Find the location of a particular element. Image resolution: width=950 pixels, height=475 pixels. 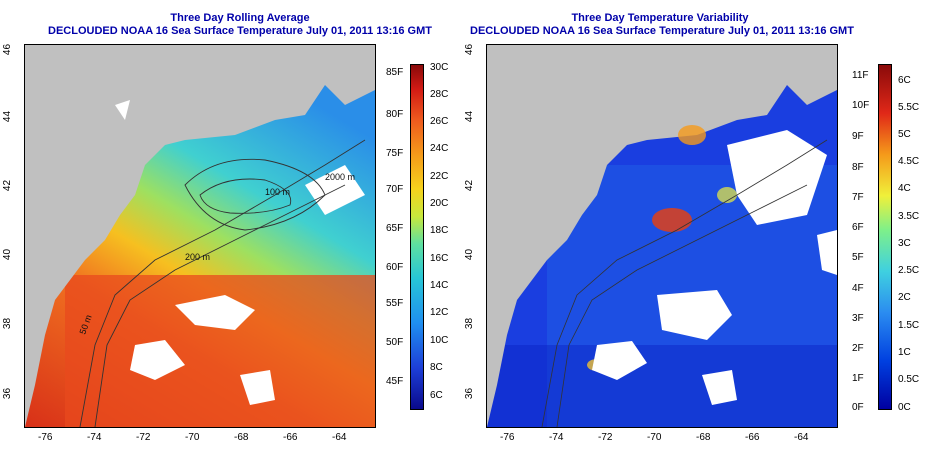

right-cb-c: 1C is located at coordinates (904, 352).